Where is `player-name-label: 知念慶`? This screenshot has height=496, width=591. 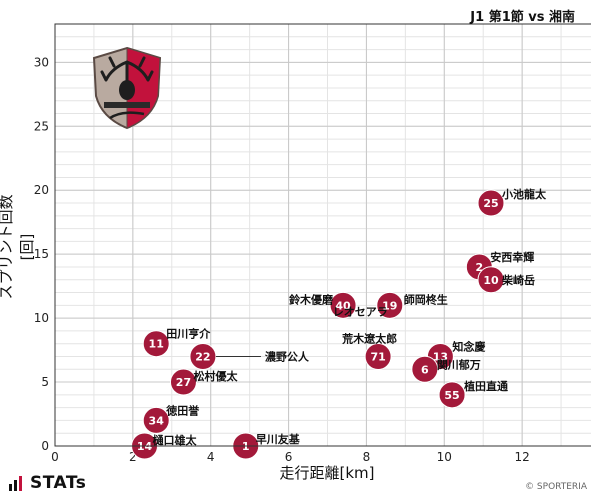 player-name-label: 知念慶 is located at coordinates (468, 346).